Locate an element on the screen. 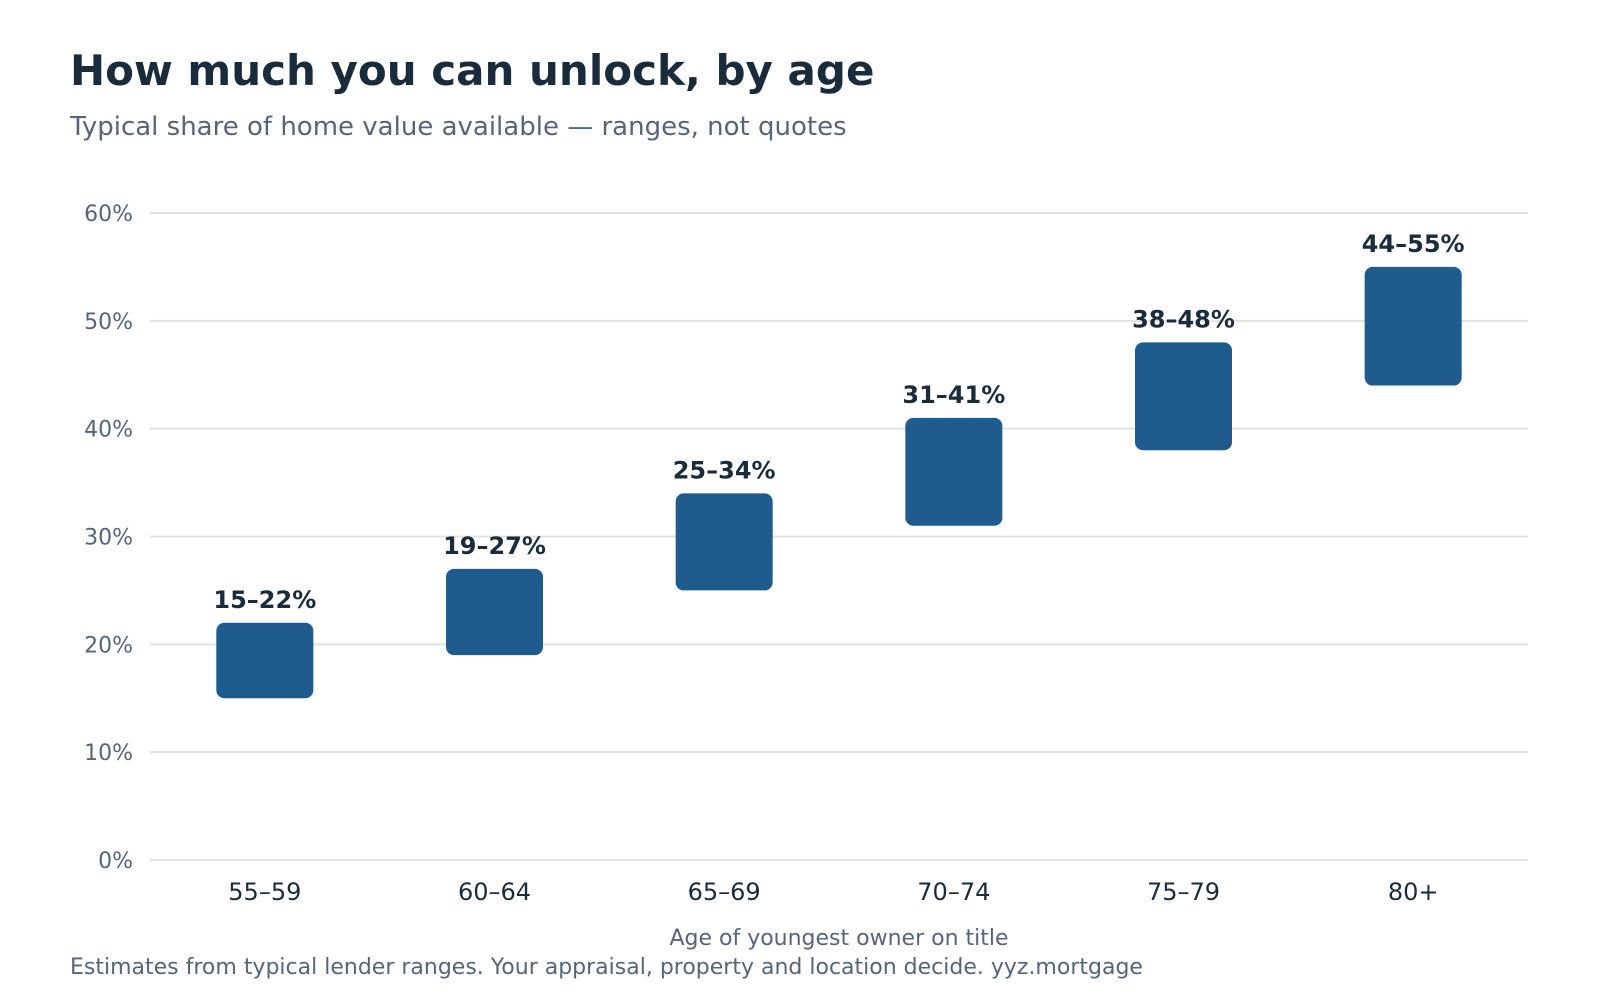  x-axis-ticks: 55–59 60–64 65–69 70–74 75–79 80+ is located at coordinates (833, 892).